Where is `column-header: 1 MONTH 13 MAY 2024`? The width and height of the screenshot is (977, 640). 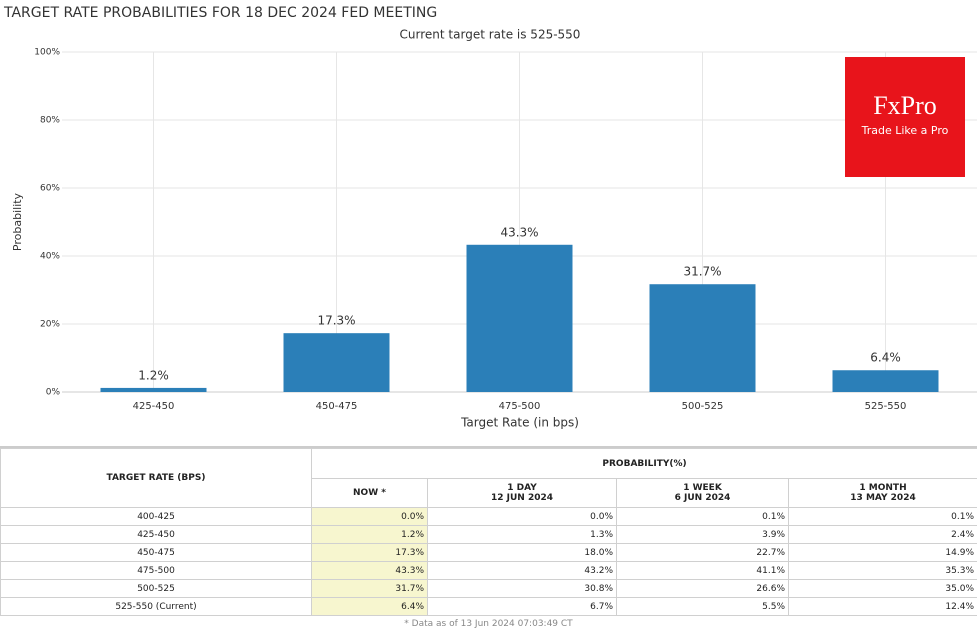 column-header: 1 MONTH 13 MAY 2024 is located at coordinates (882, 493).